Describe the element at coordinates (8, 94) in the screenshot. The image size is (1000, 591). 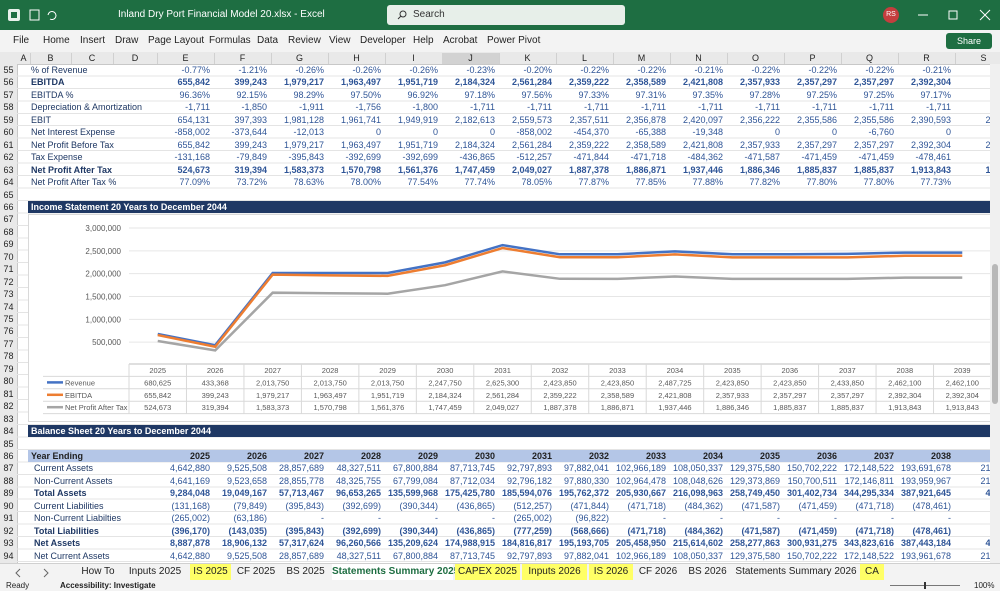
I see `row-number: 57` at that location.